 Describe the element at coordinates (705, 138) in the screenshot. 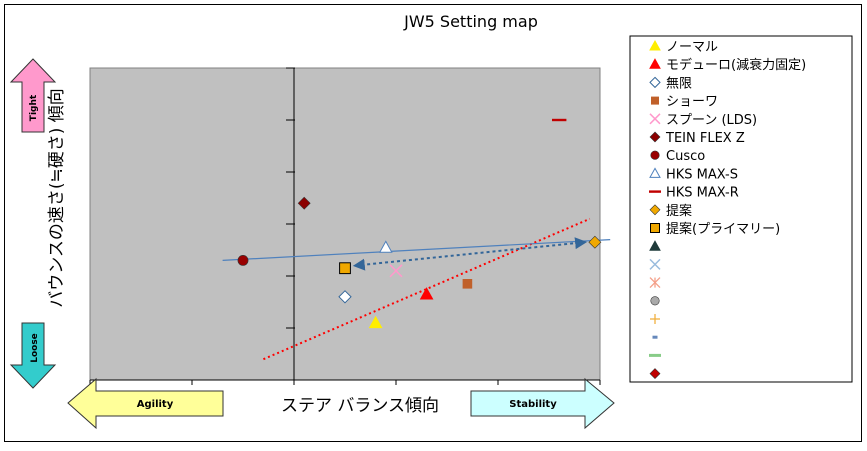

I see `legend-label: TEIN FLEX Z` at that location.